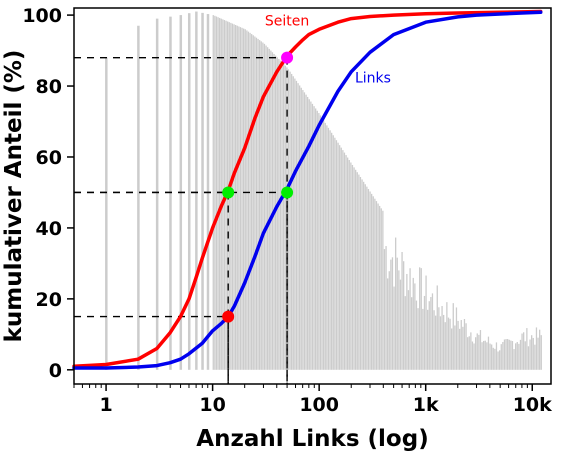 Image resolution: width=563 pixels, height=455 pixels. What do you see at coordinates (105, 405) in the screenshot?
I see `x-tick-label: 1` at bounding box center [105, 405].